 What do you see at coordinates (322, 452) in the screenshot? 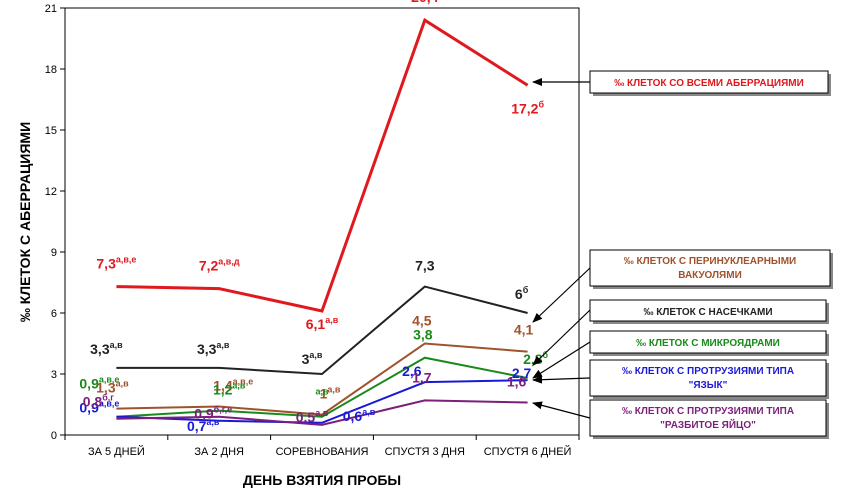
I see `x-tick-label: СОРЕВНОВАНИЯ` at bounding box center [322, 452].